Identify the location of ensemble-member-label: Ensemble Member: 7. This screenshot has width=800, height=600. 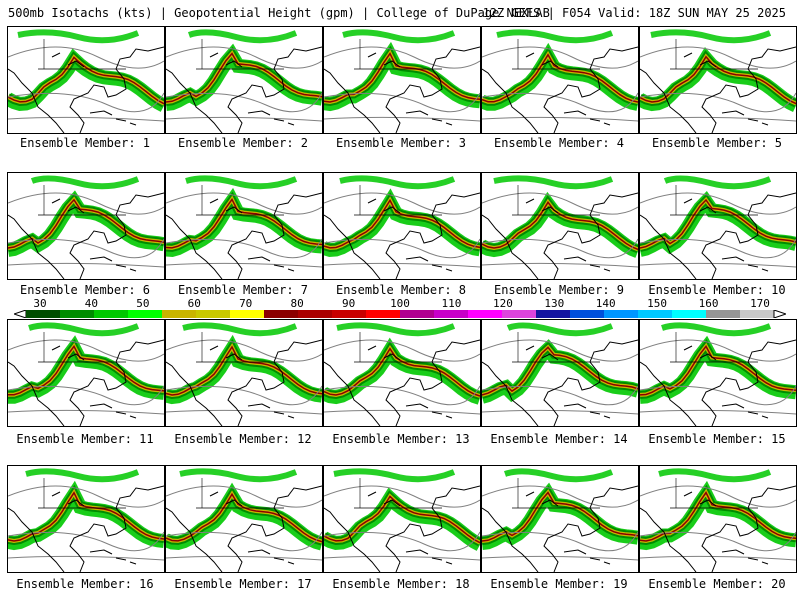
(243, 290).